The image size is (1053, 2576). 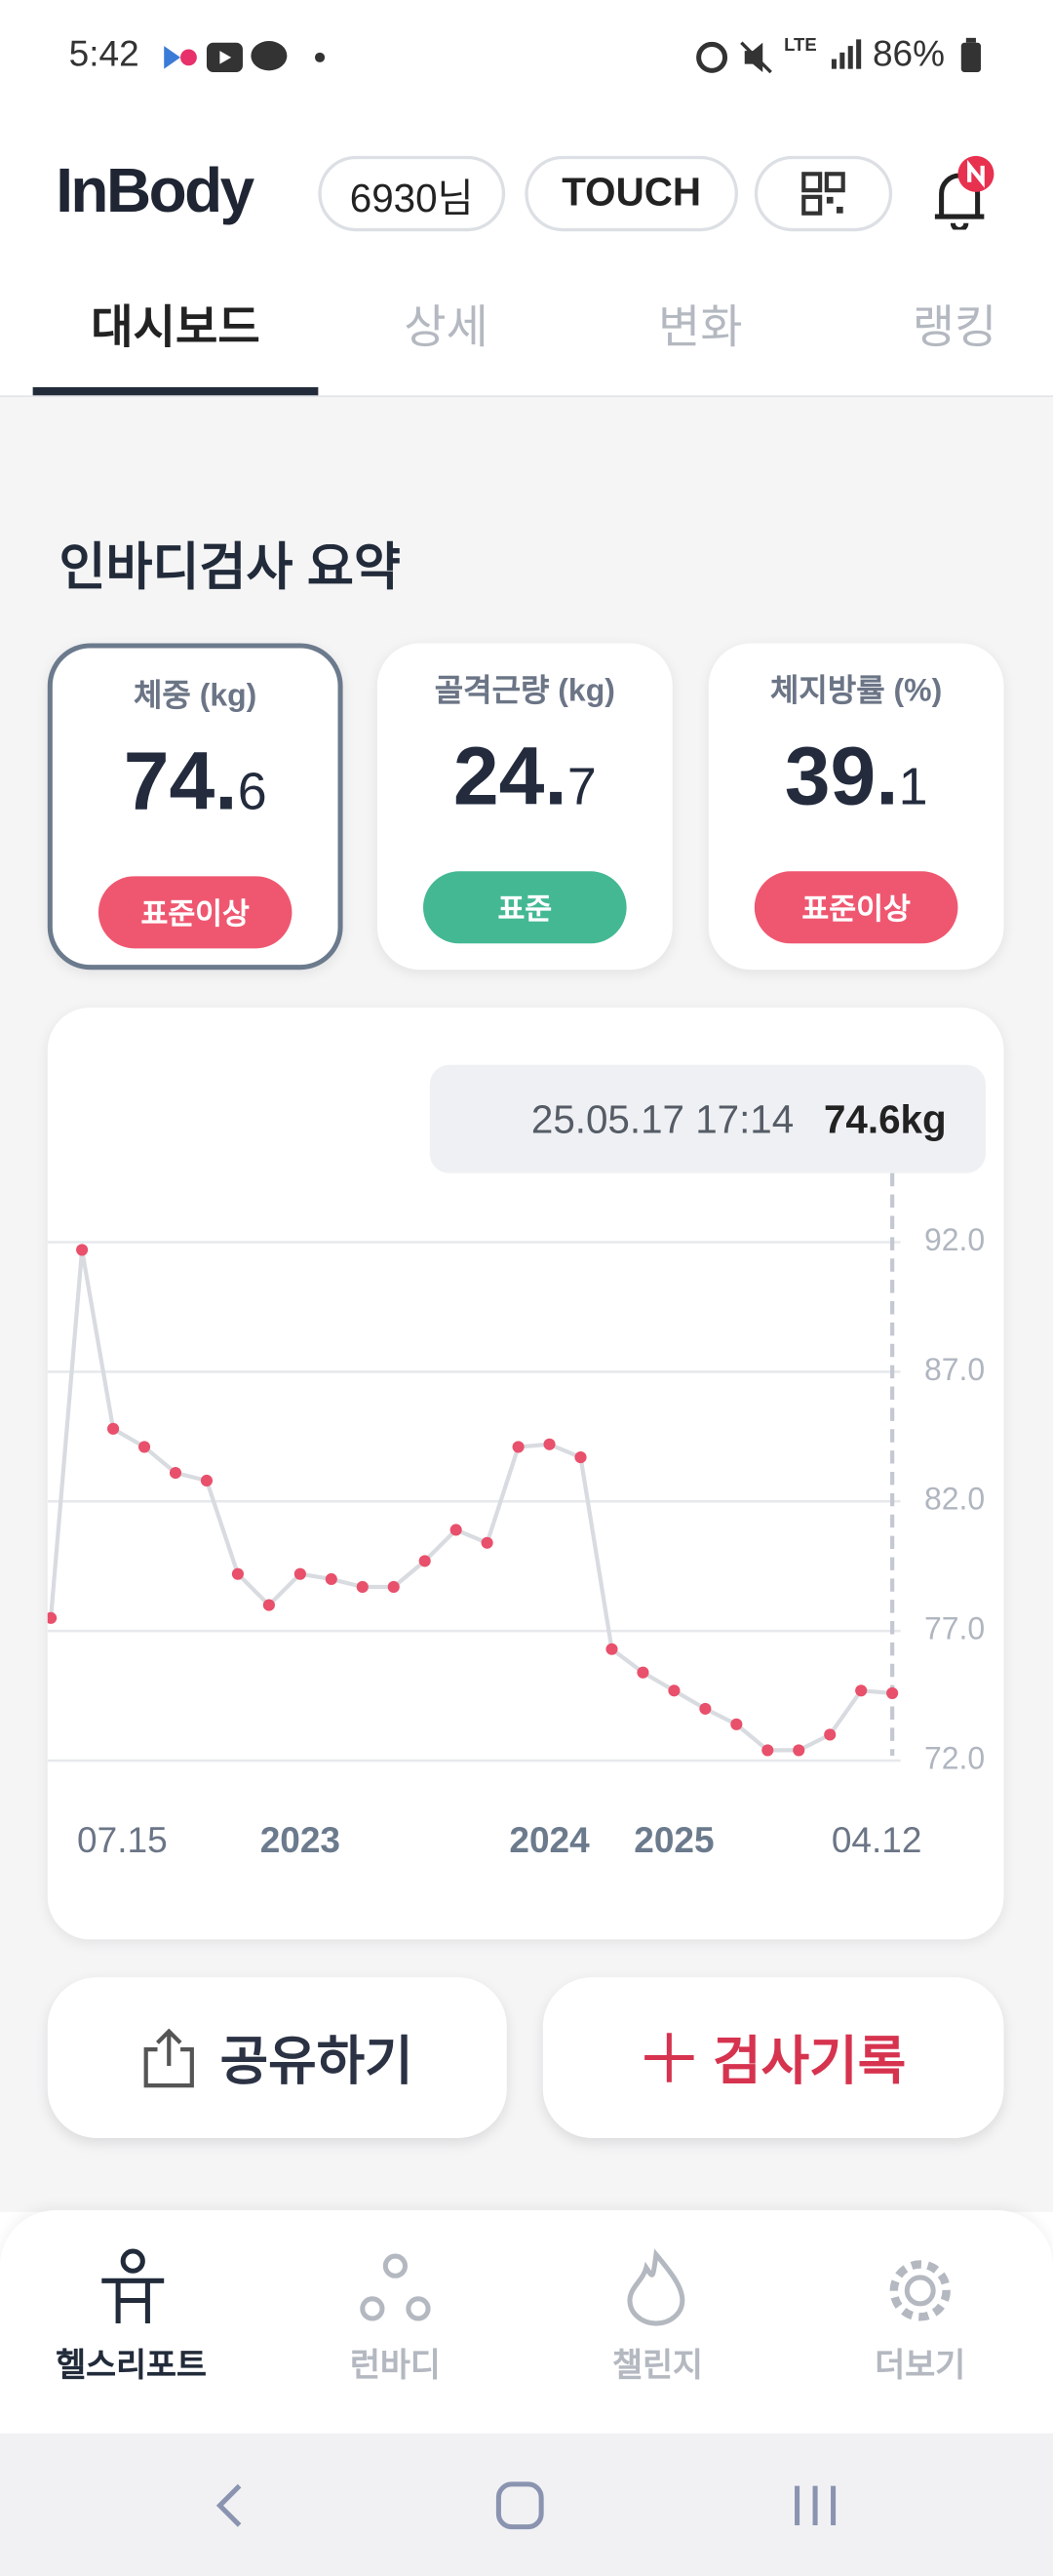 I want to click on summary-card: 골격근량 (kg) 24.7 표준, so click(x=524, y=807).